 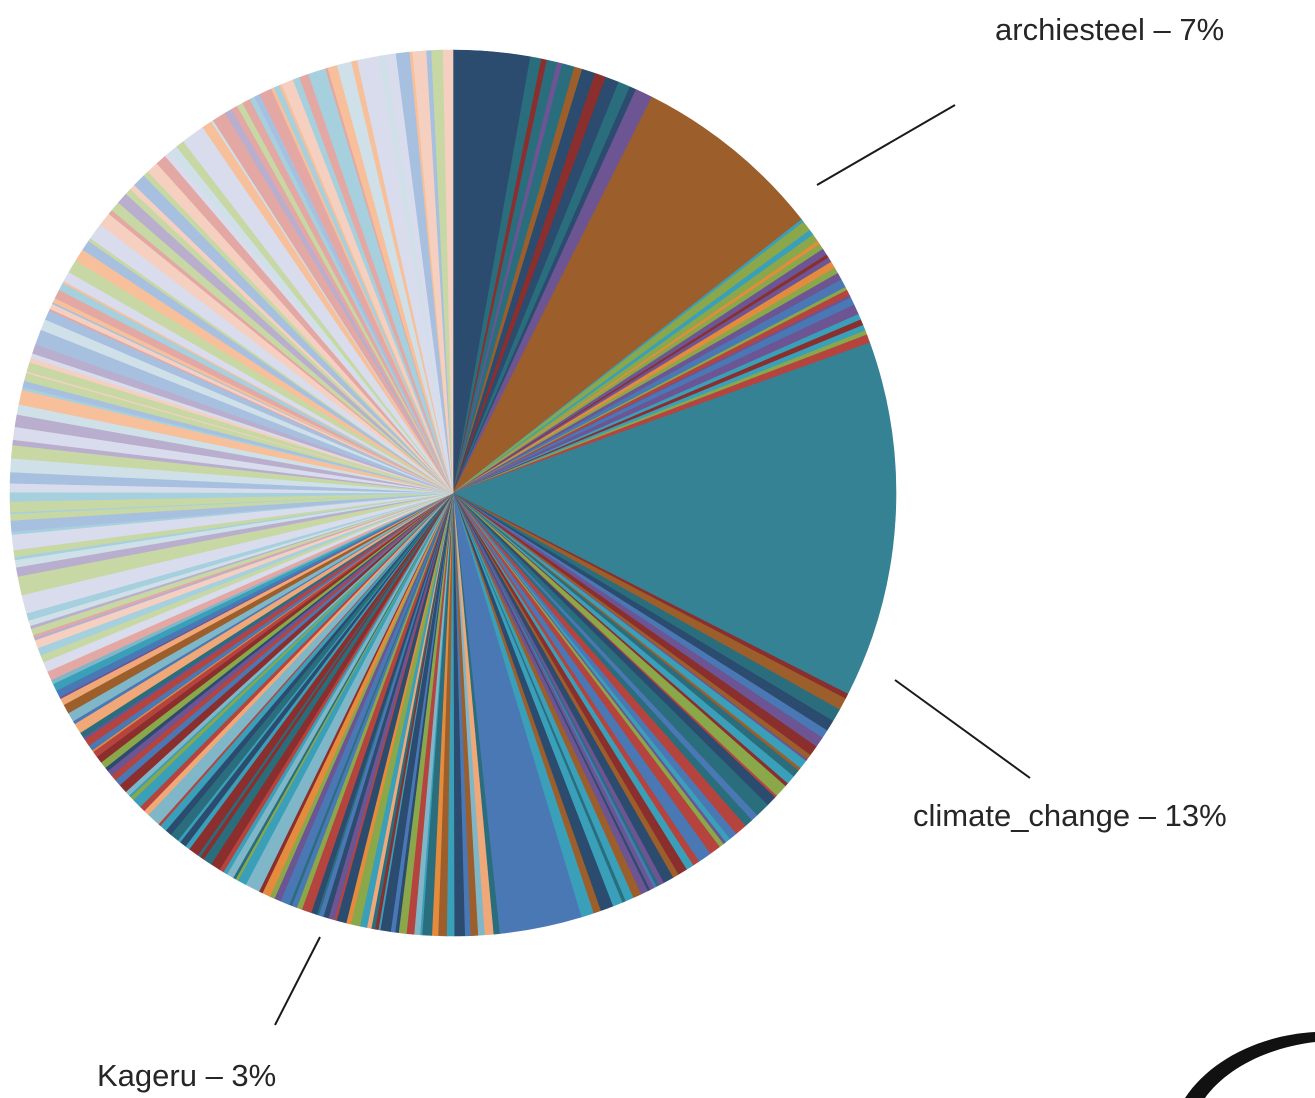 What do you see at coordinates (1070, 815) in the screenshot?
I see `climate-change-label: climate_change – 13%` at bounding box center [1070, 815].